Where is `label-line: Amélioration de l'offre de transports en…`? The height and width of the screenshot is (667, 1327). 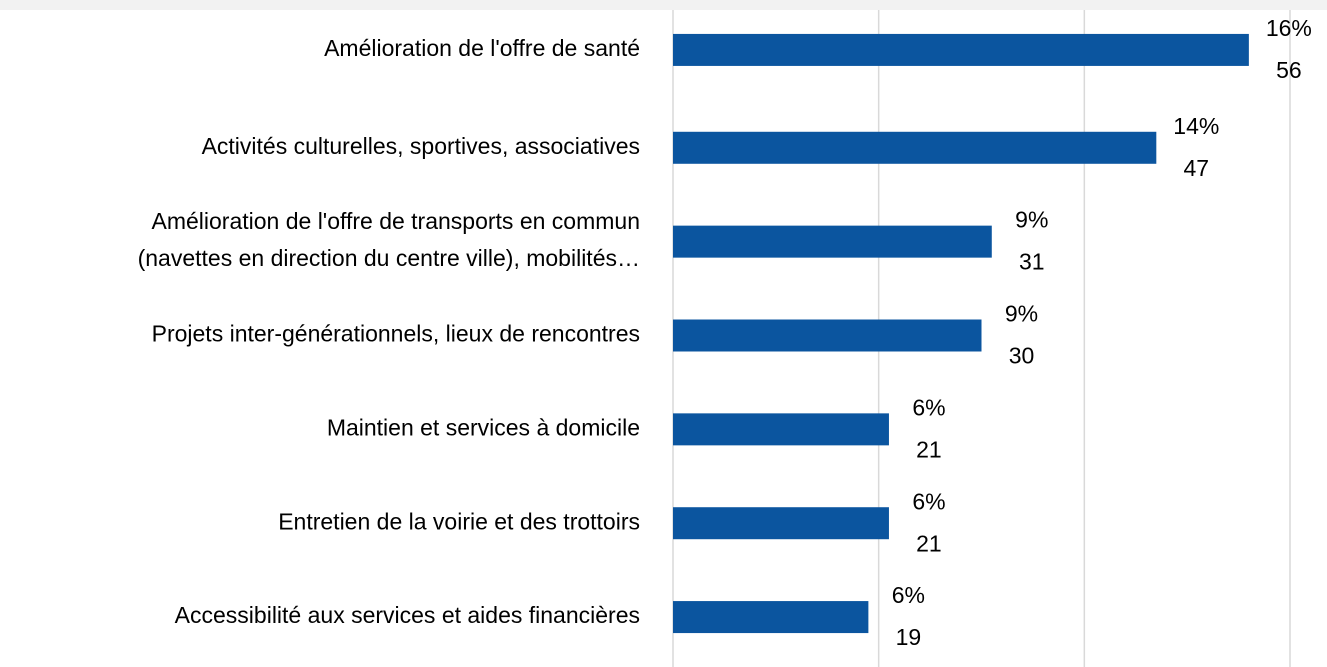 label-line: Amélioration de l'offre de transports en… is located at coordinates (396, 221).